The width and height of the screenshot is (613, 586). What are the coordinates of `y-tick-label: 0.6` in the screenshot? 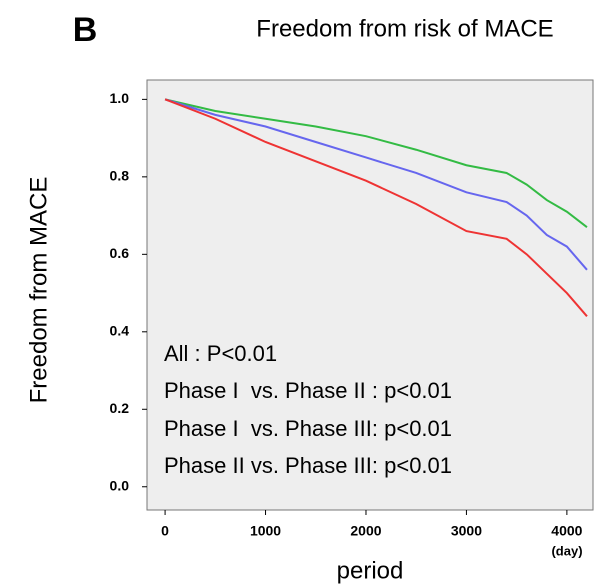 It's located at (120, 253).